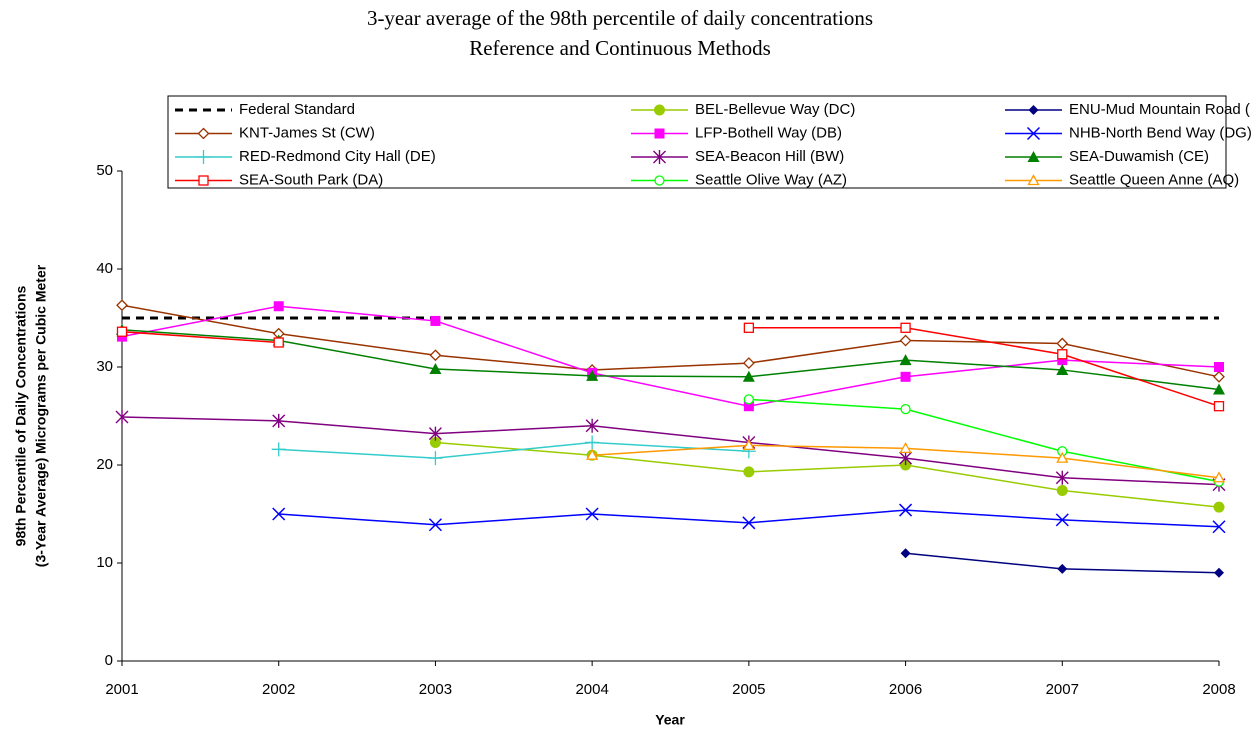 The width and height of the screenshot is (1251, 734). Describe the element at coordinates (104, 268) in the screenshot. I see `y-tick-label: 40` at that location.